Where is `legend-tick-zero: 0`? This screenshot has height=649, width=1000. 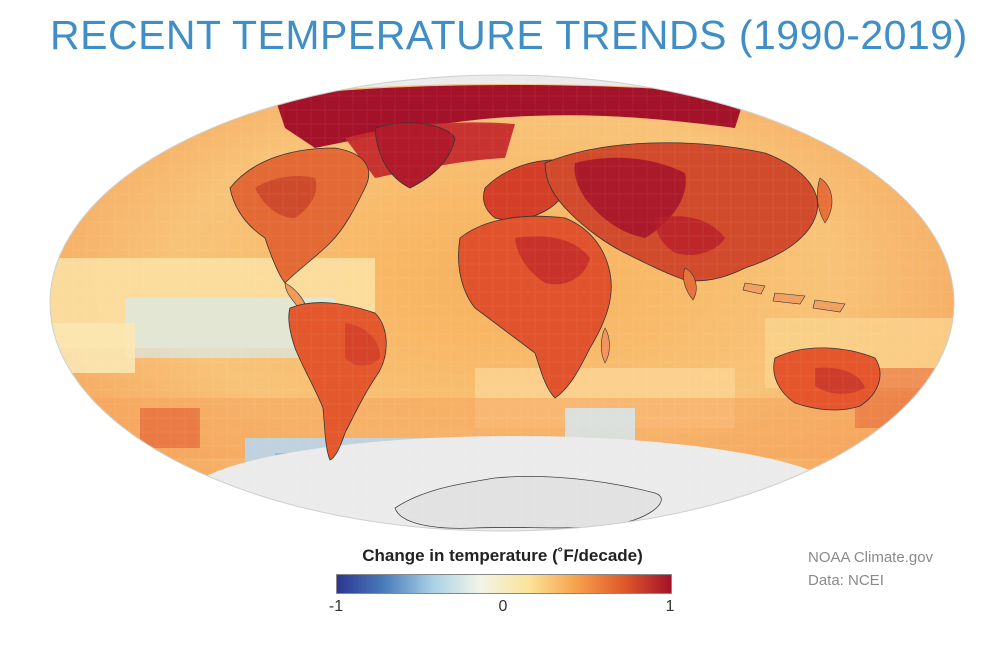 legend-tick-zero: 0 is located at coordinates (503, 606).